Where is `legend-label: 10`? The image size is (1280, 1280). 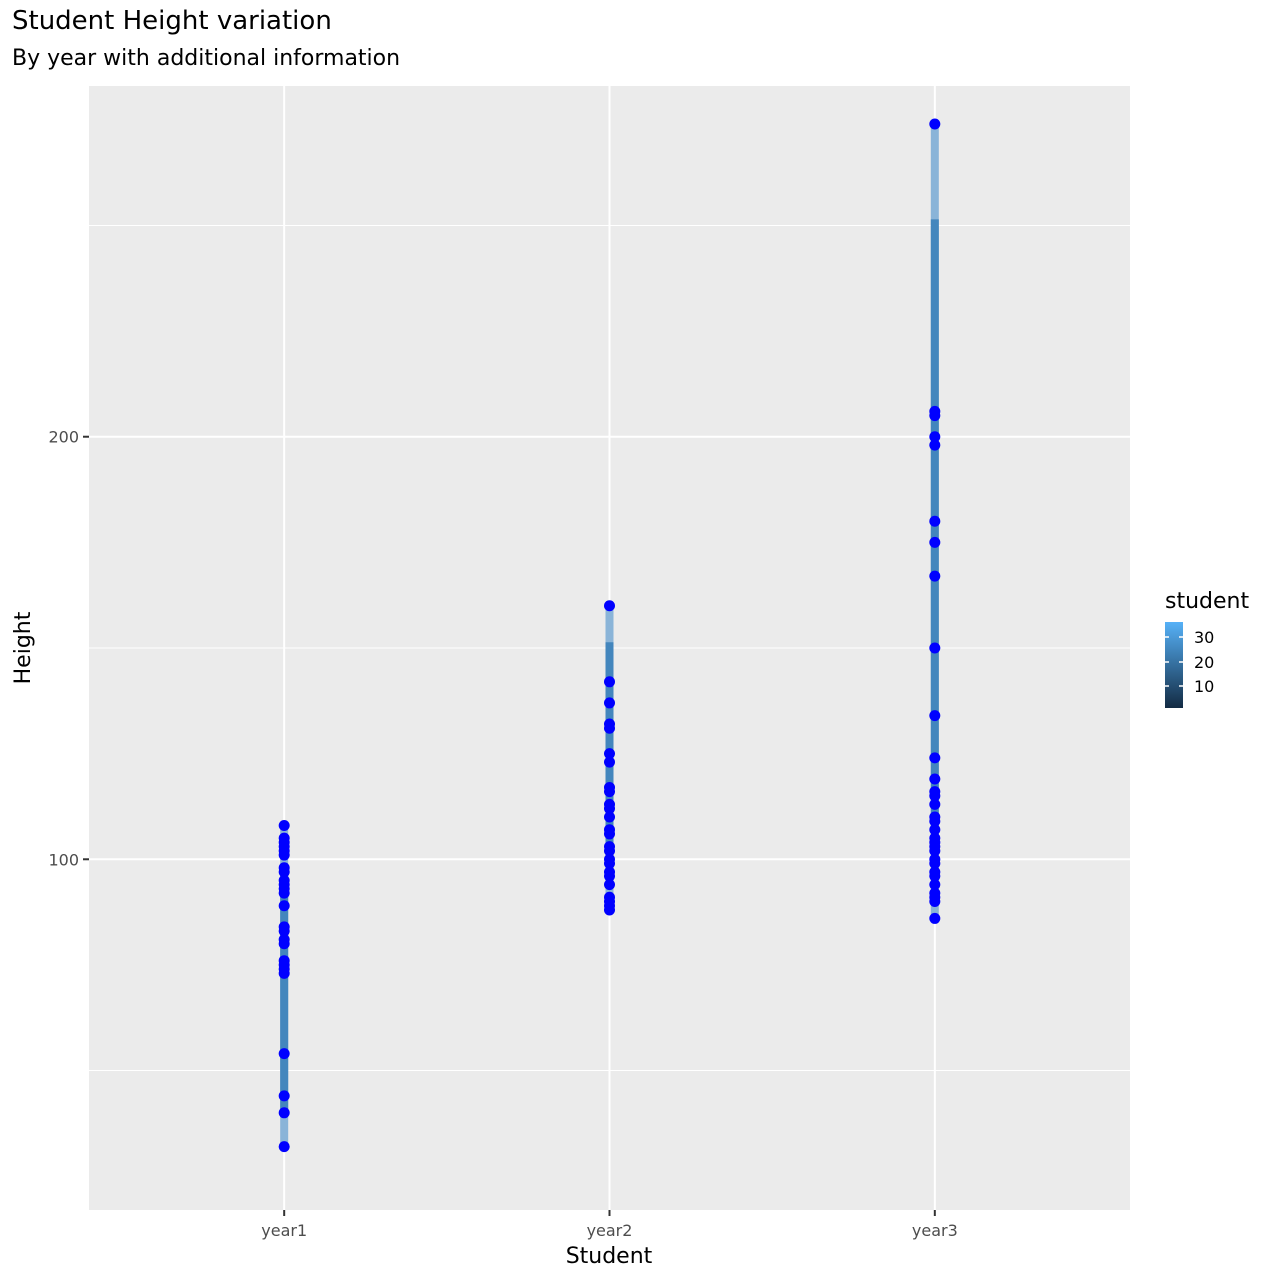
legend-label: 10 is located at coordinates (1204, 686).